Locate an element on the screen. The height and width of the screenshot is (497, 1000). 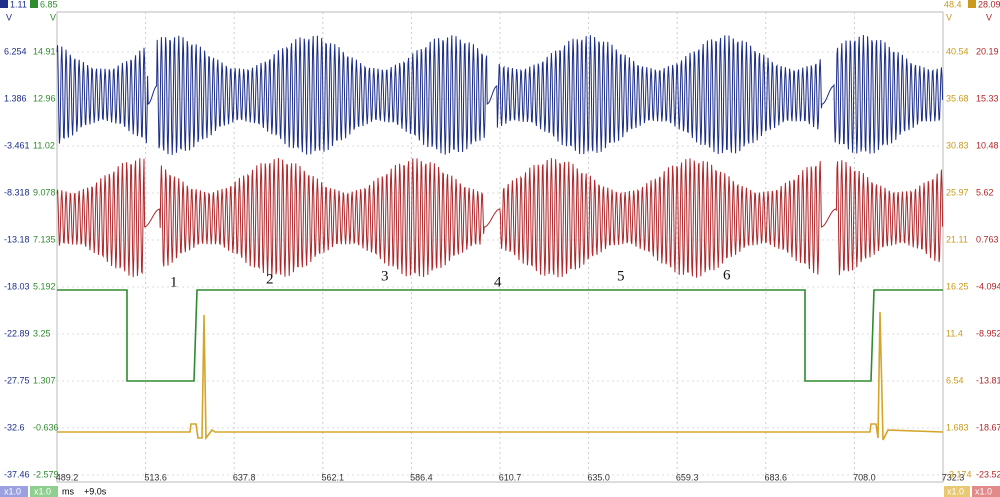
x-tick-label: 708.0 is located at coordinates (864, 477).